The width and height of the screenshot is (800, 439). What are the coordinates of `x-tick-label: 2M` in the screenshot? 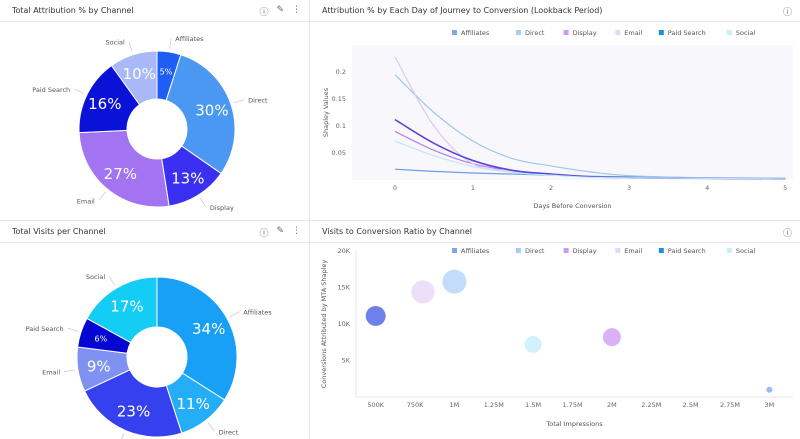 It's located at (612, 405).